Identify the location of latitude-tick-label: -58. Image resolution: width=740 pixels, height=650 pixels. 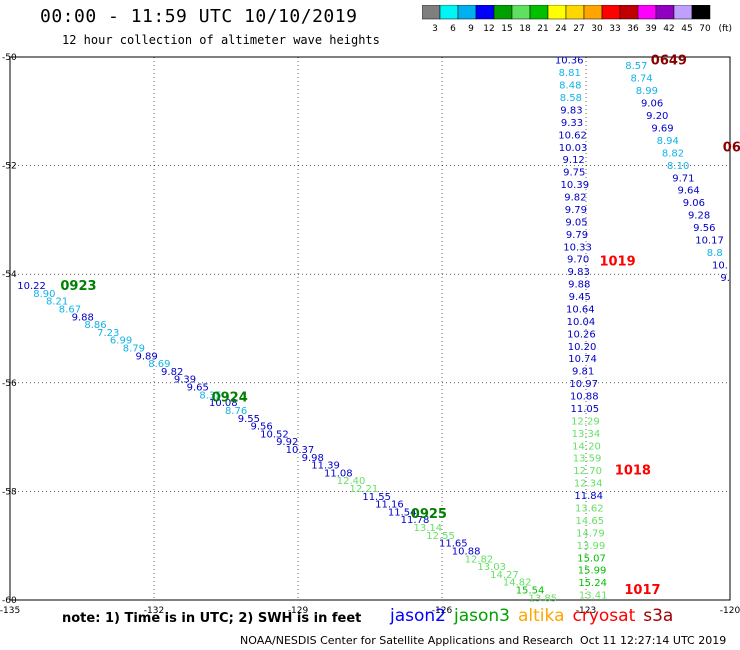
(9, 492).